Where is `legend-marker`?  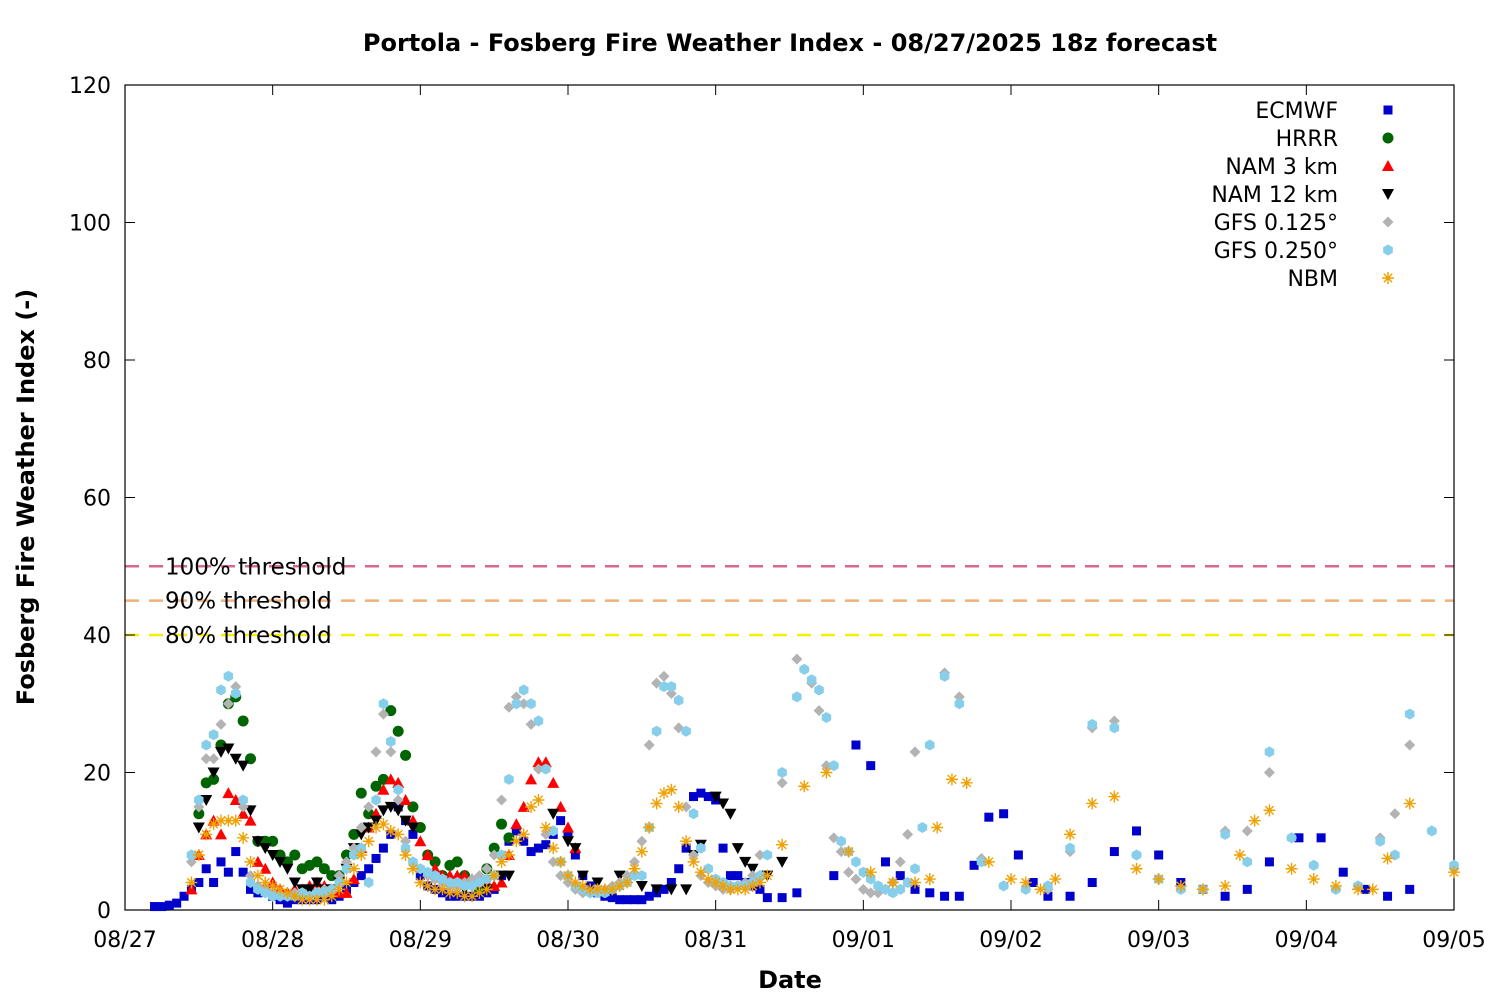 legend-marker is located at coordinates (1388, 222).